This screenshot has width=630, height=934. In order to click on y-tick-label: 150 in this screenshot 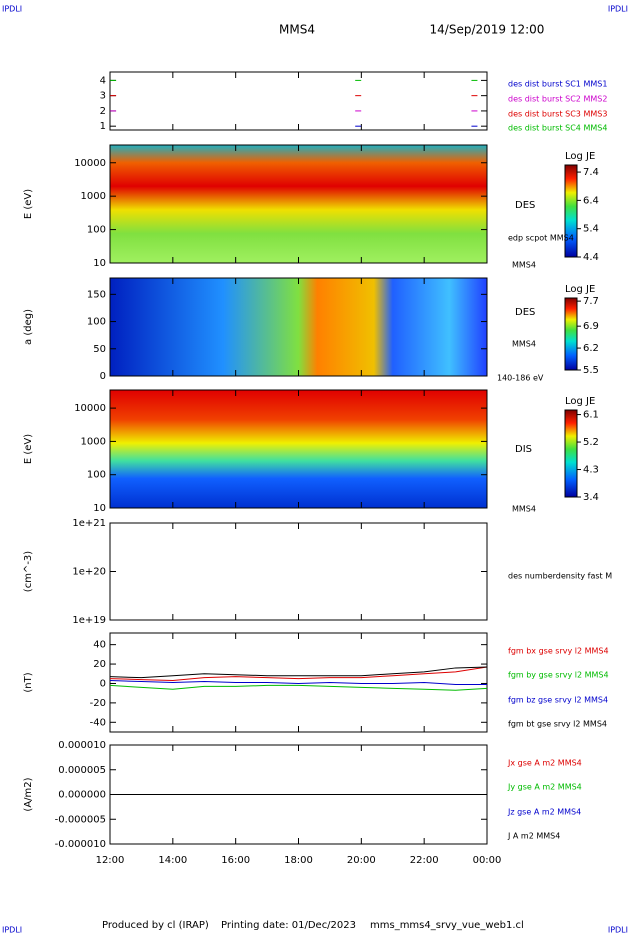, I will do `click(96, 294)`.